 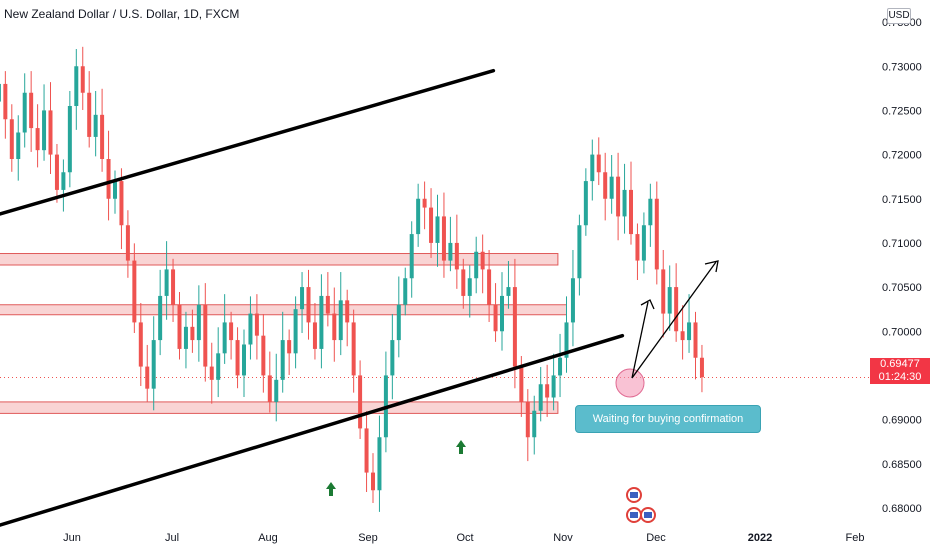 I want to click on annotation-callout: Waiting for buying confirmation, so click(x=668, y=419).